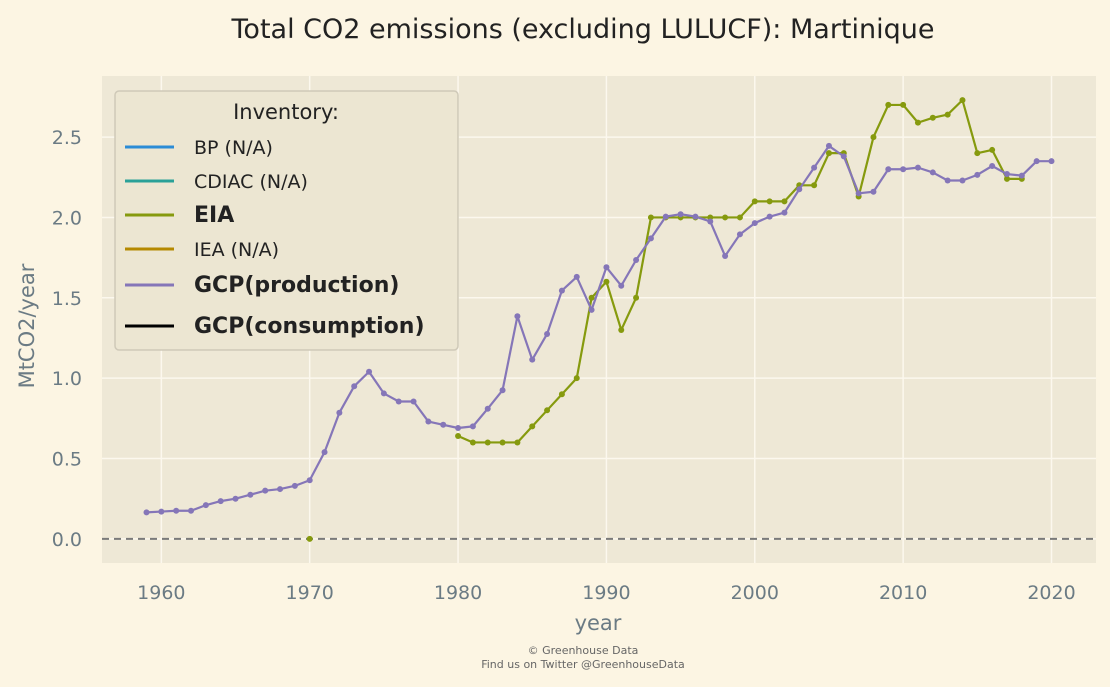  What do you see at coordinates (458, 593) in the screenshot?
I see `x-tick-label: 1980` at bounding box center [458, 593].